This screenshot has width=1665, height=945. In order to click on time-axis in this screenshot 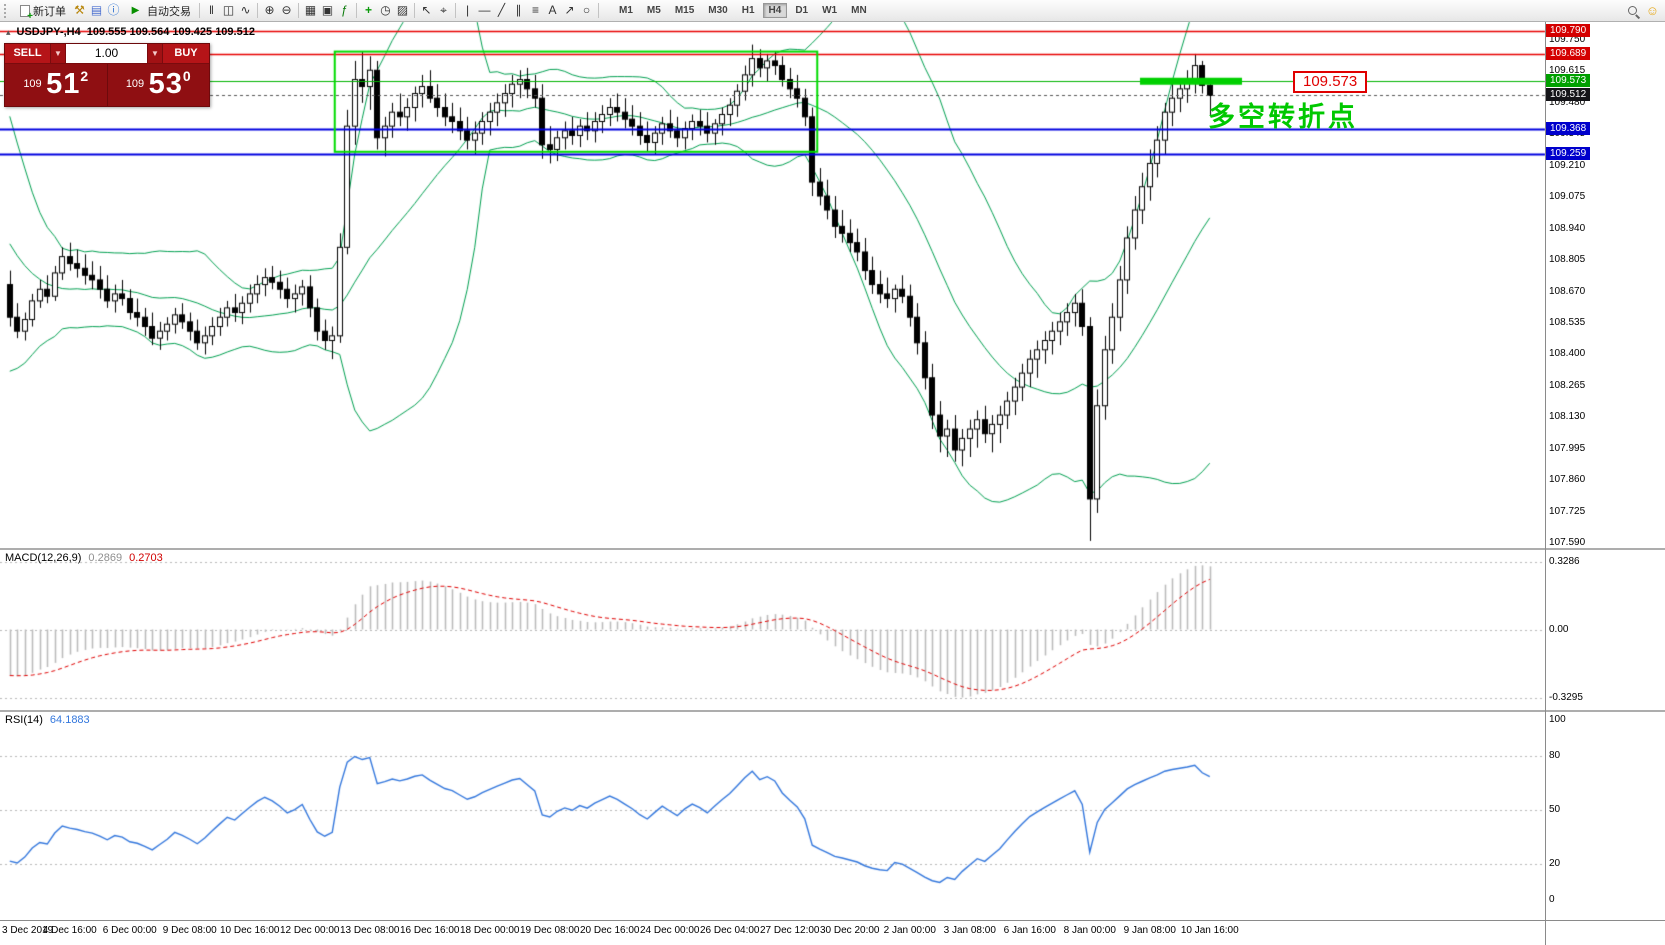, I will do `click(772, 933)`.